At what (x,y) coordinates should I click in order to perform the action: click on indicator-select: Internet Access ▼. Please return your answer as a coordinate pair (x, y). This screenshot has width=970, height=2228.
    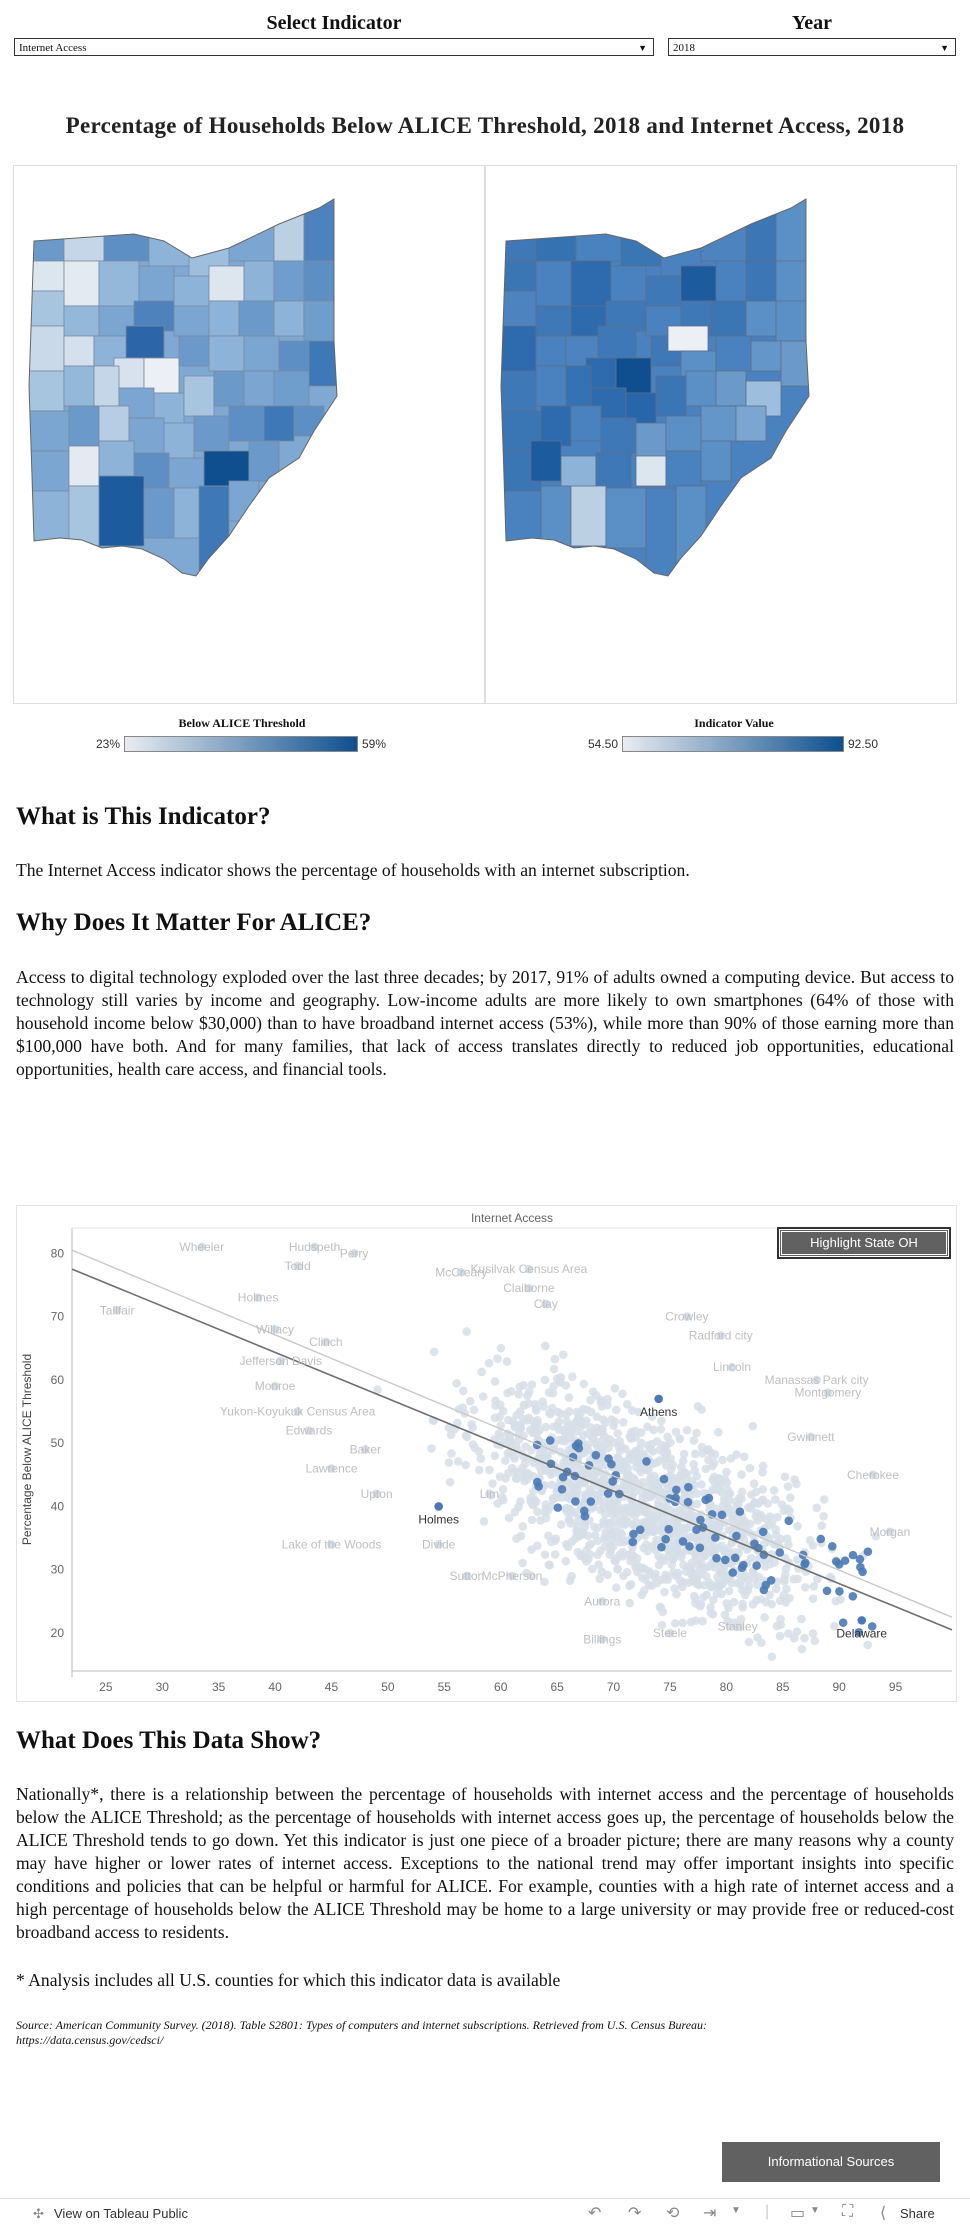
    Looking at the image, I should click on (334, 47).